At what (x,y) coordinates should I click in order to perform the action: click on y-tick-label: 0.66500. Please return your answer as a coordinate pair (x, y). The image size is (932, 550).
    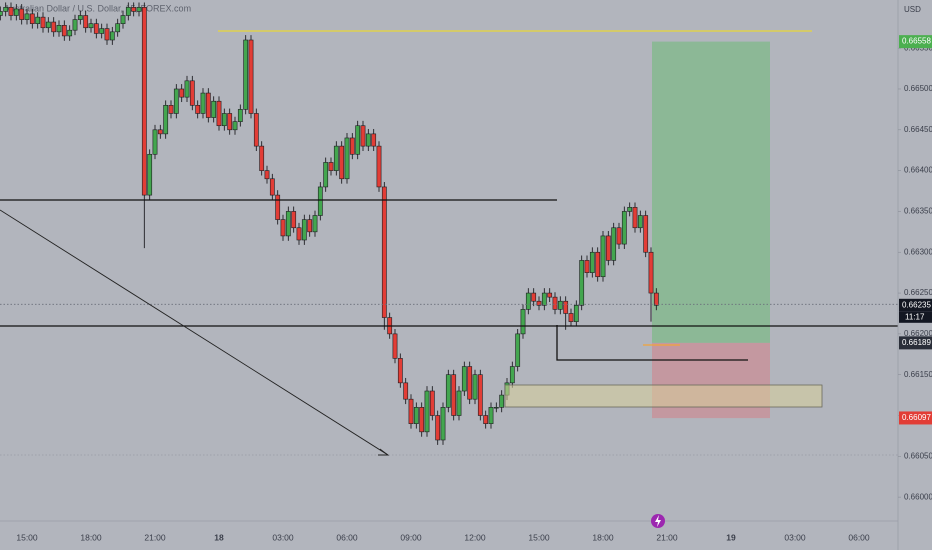
    Looking at the image, I should click on (918, 88).